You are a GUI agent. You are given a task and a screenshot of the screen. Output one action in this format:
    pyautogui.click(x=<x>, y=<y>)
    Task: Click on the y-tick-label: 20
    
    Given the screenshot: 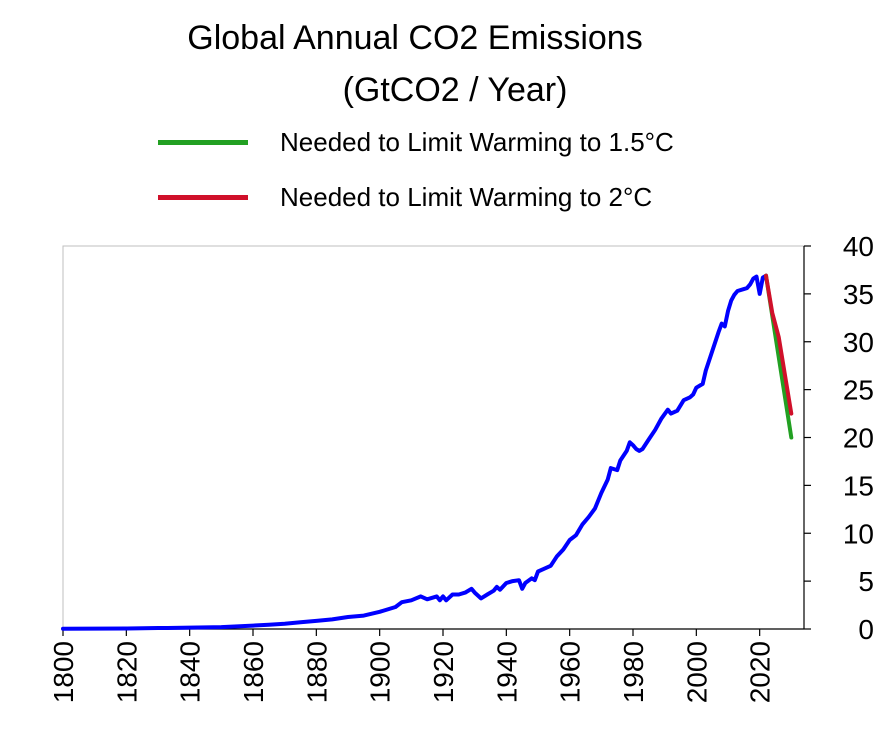 What is the action you would take?
    pyautogui.click(x=858, y=438)
    